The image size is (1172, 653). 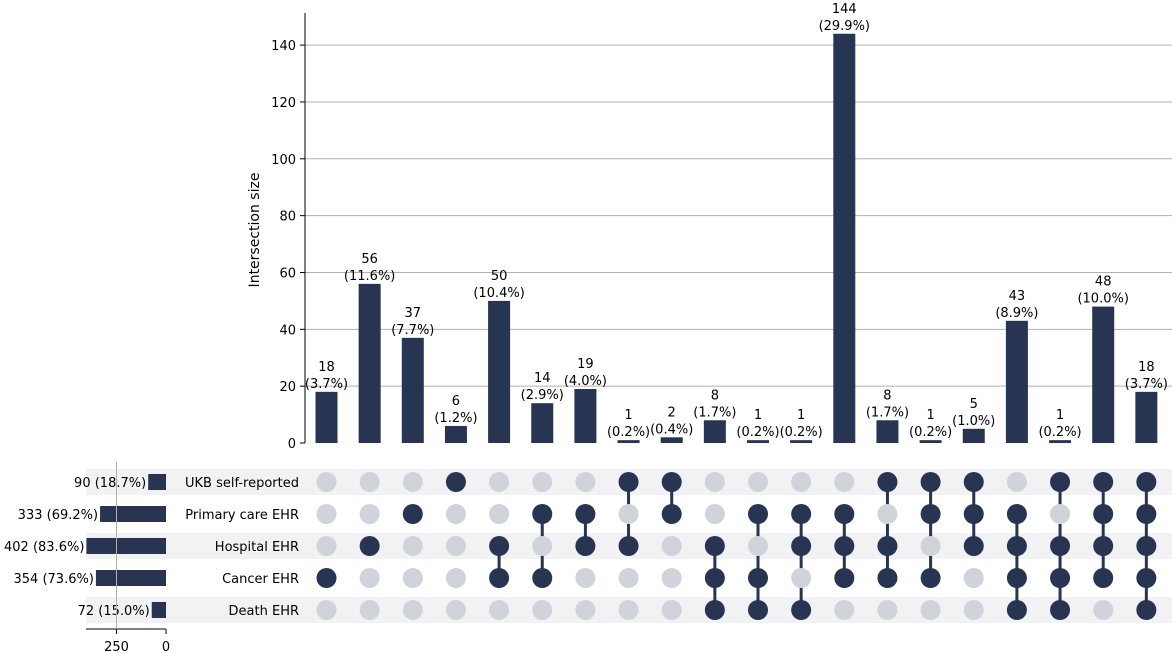 I want to click on bar-count-label: 19, so click(x=585, y=364).